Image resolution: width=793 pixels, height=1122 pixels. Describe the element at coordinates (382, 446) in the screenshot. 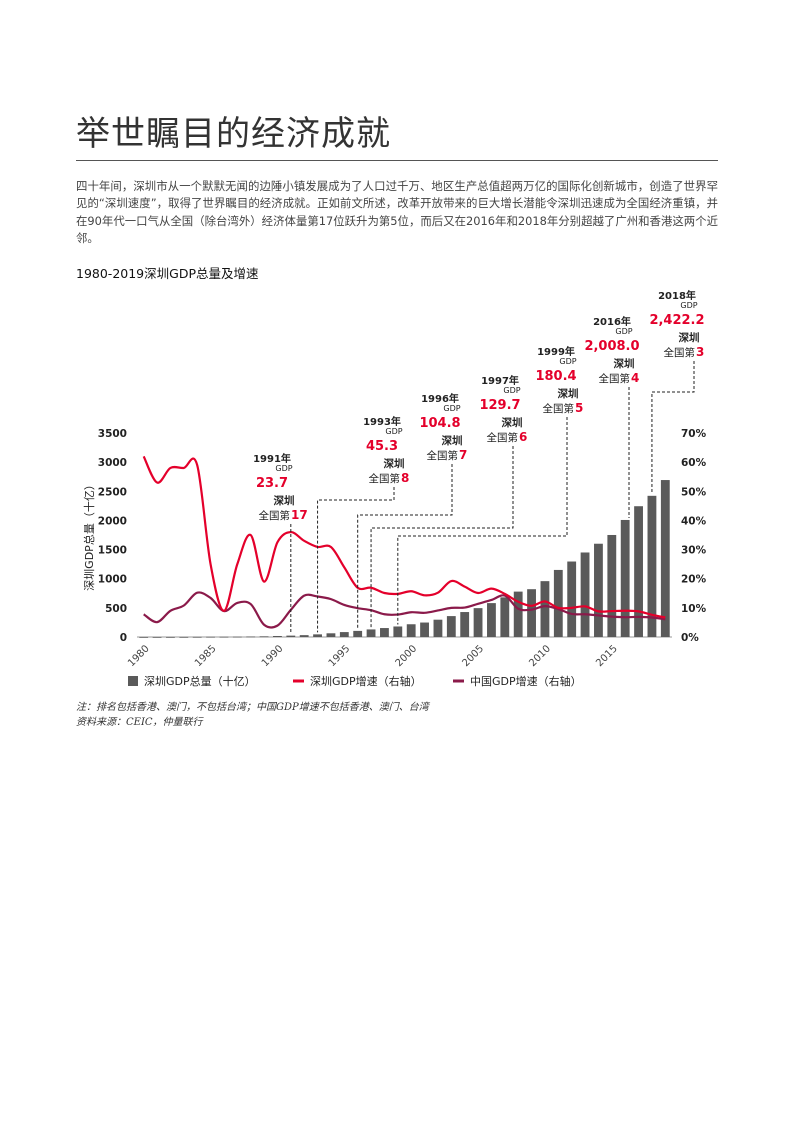

I see `annotation-value: 45.3` at that location.